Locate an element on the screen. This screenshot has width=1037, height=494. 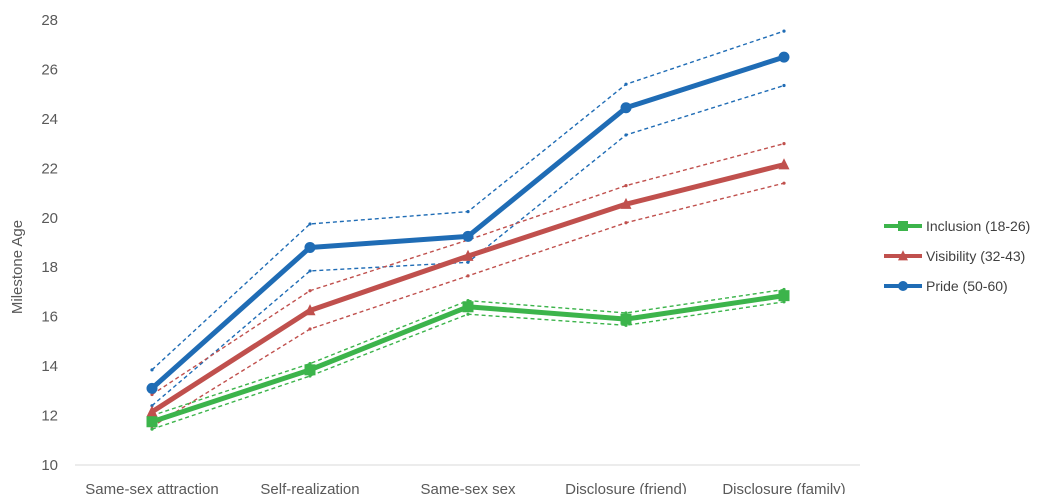
y-axis-title: Milestone Age is located at coordinates (17, 267).